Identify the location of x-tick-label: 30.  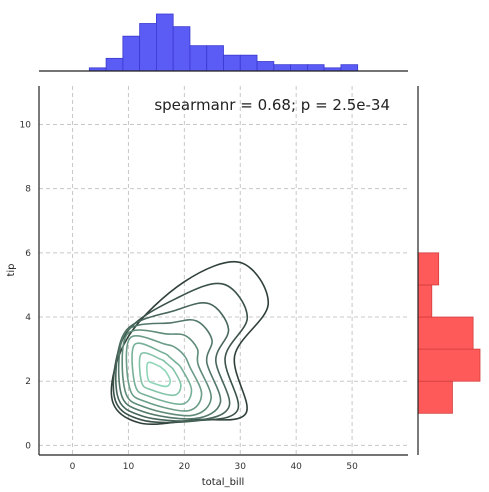
(241, 467).